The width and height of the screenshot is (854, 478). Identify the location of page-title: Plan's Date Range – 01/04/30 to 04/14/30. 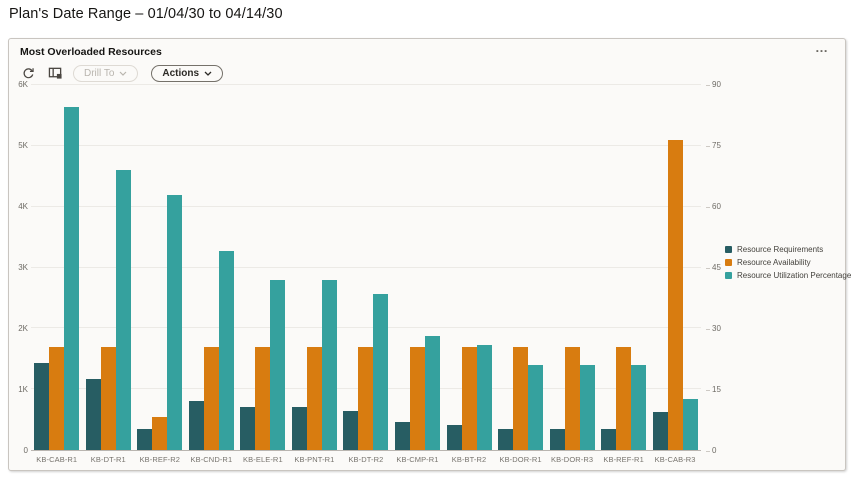
(146, 14).